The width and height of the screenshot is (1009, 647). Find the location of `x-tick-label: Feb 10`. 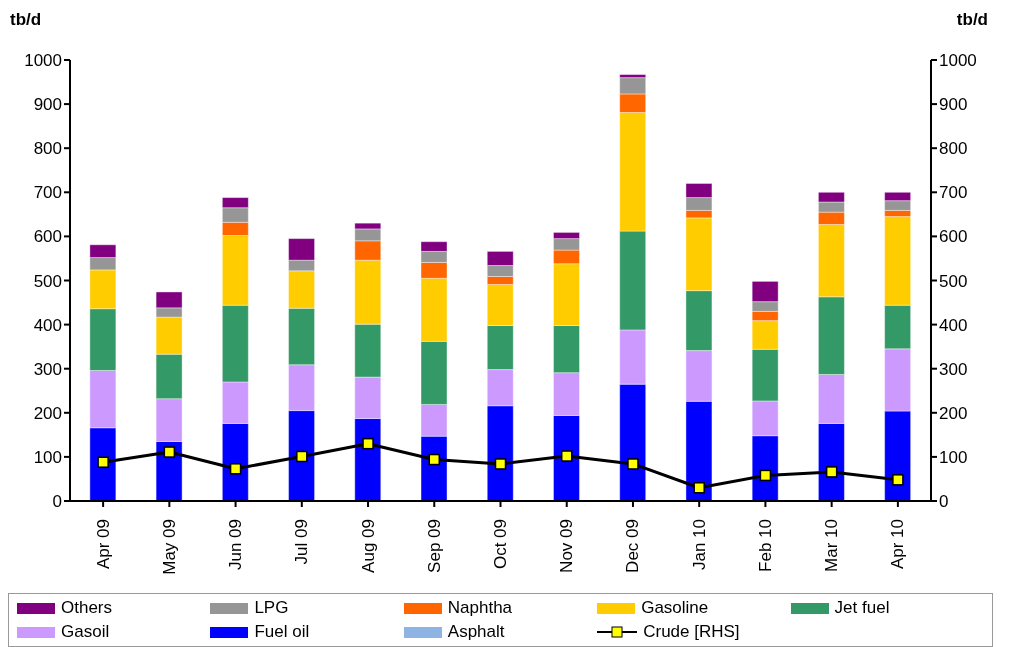

x-tick-label: Feb 10 is located at coordinates (765, 545).